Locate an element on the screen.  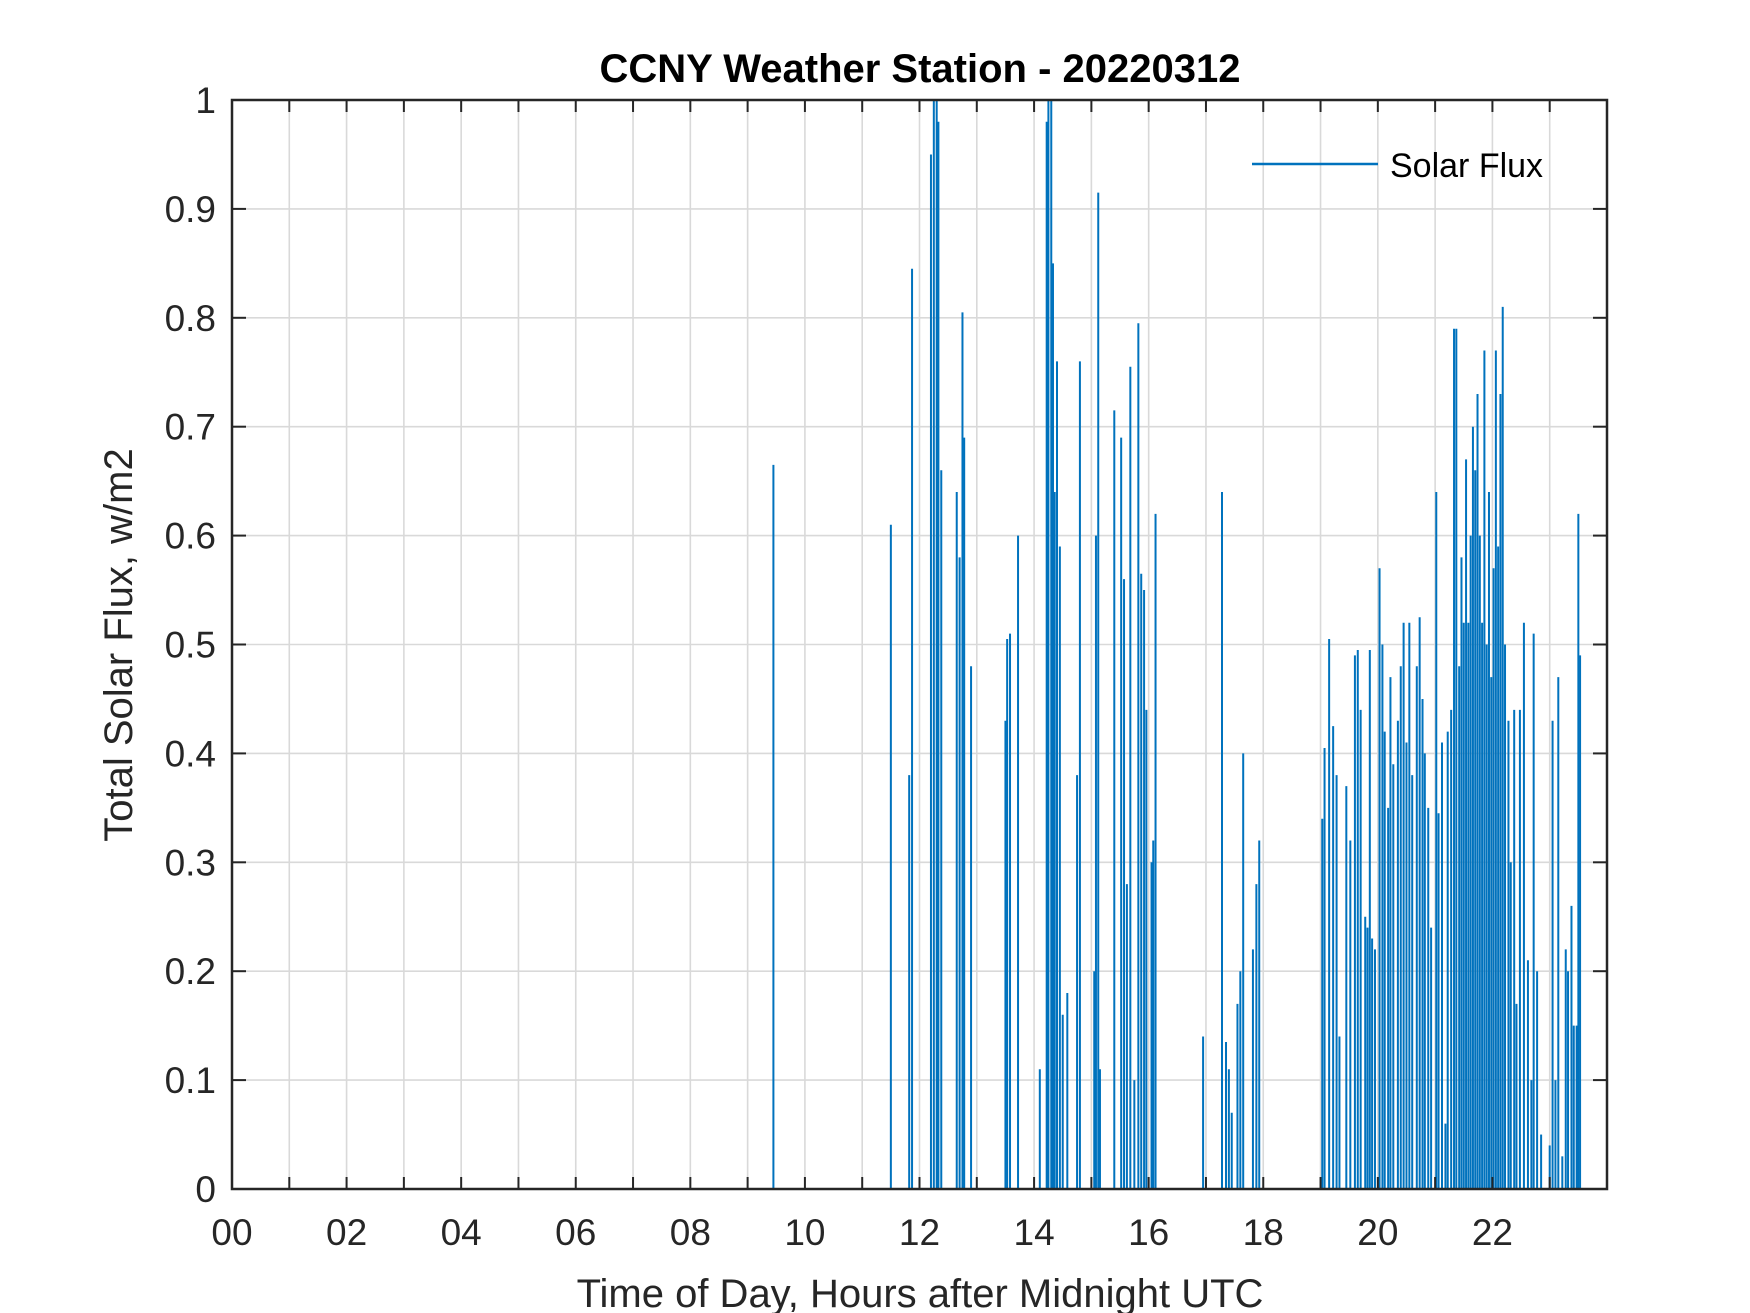
x-tick-label: 16 is located at coordinates (1148, 1232).